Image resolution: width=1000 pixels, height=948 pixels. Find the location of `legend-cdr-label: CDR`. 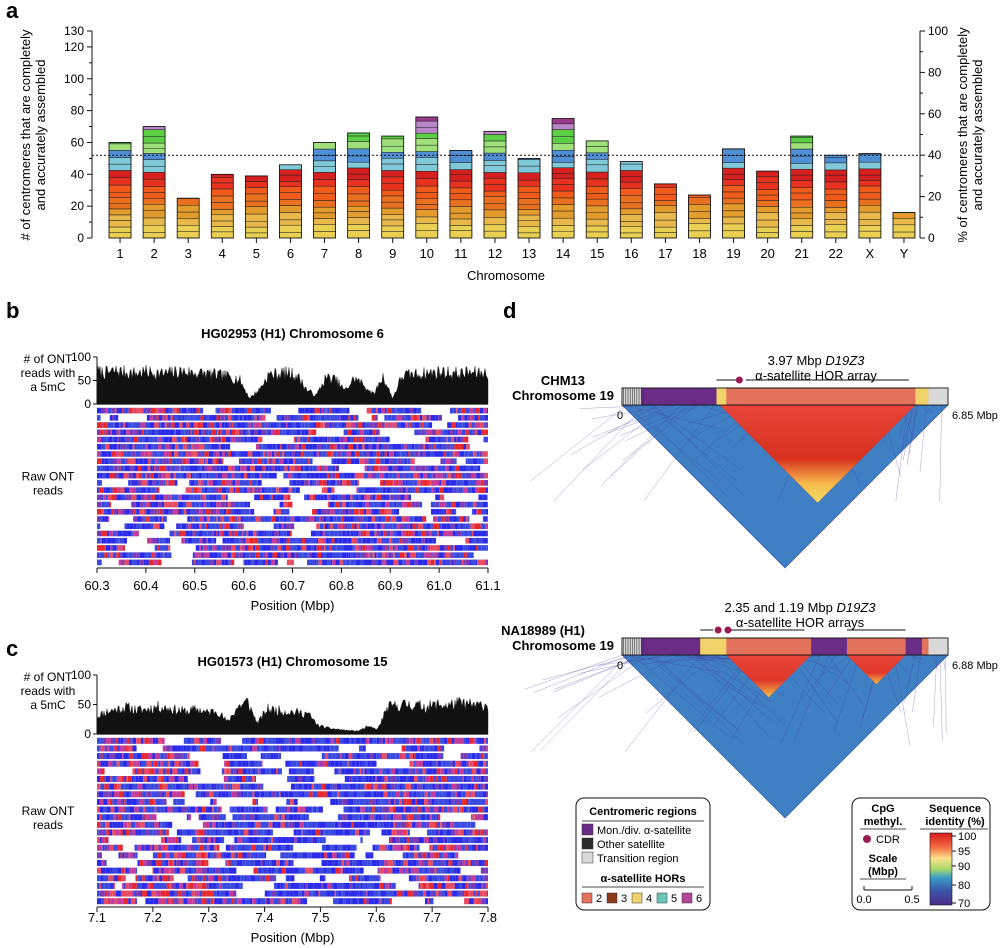

legend-cdr-label: CDR is located at coordinates (888, 840).